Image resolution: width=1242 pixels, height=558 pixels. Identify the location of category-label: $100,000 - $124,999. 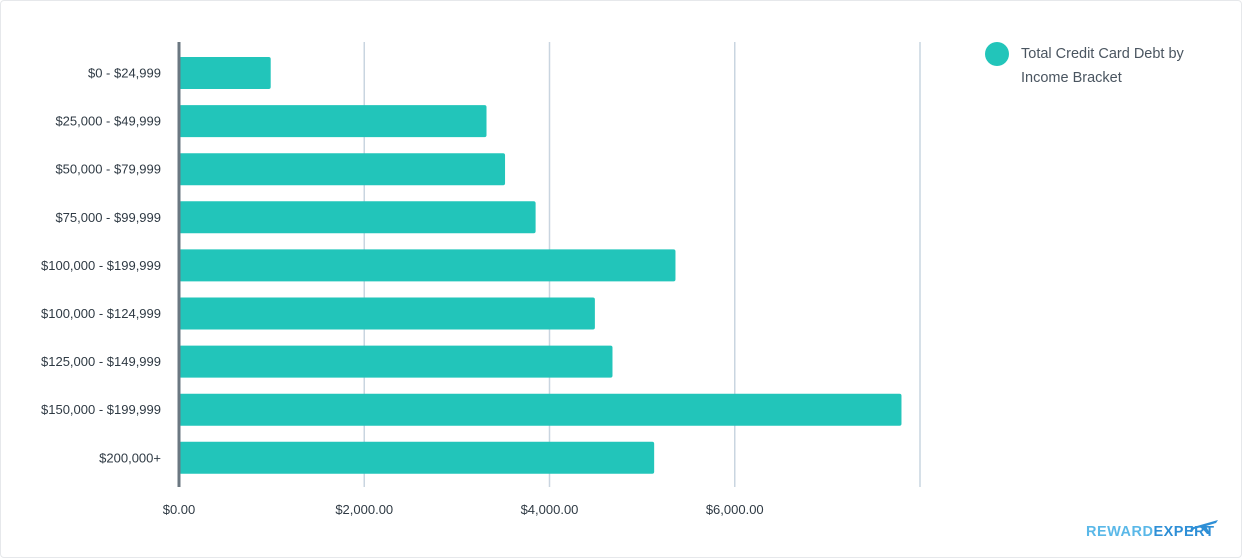
(101, 313).